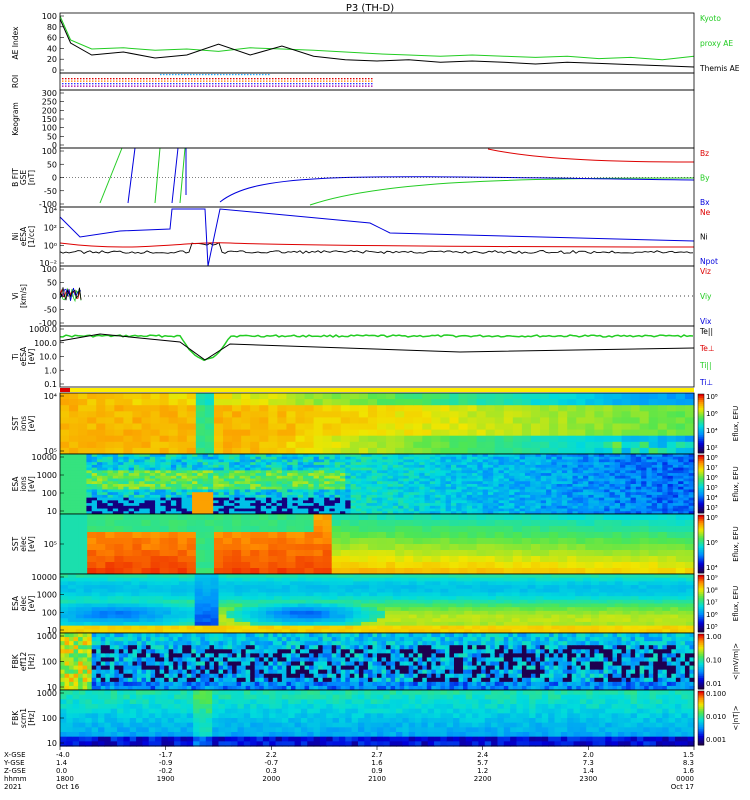 Image resolution: width=750 pixels, height=800 pixels. What do you see at coordinates (712, 578) in the screenshot?
I see `colorbar-tick-label: 10⁹` at bounding box center [712, 578].